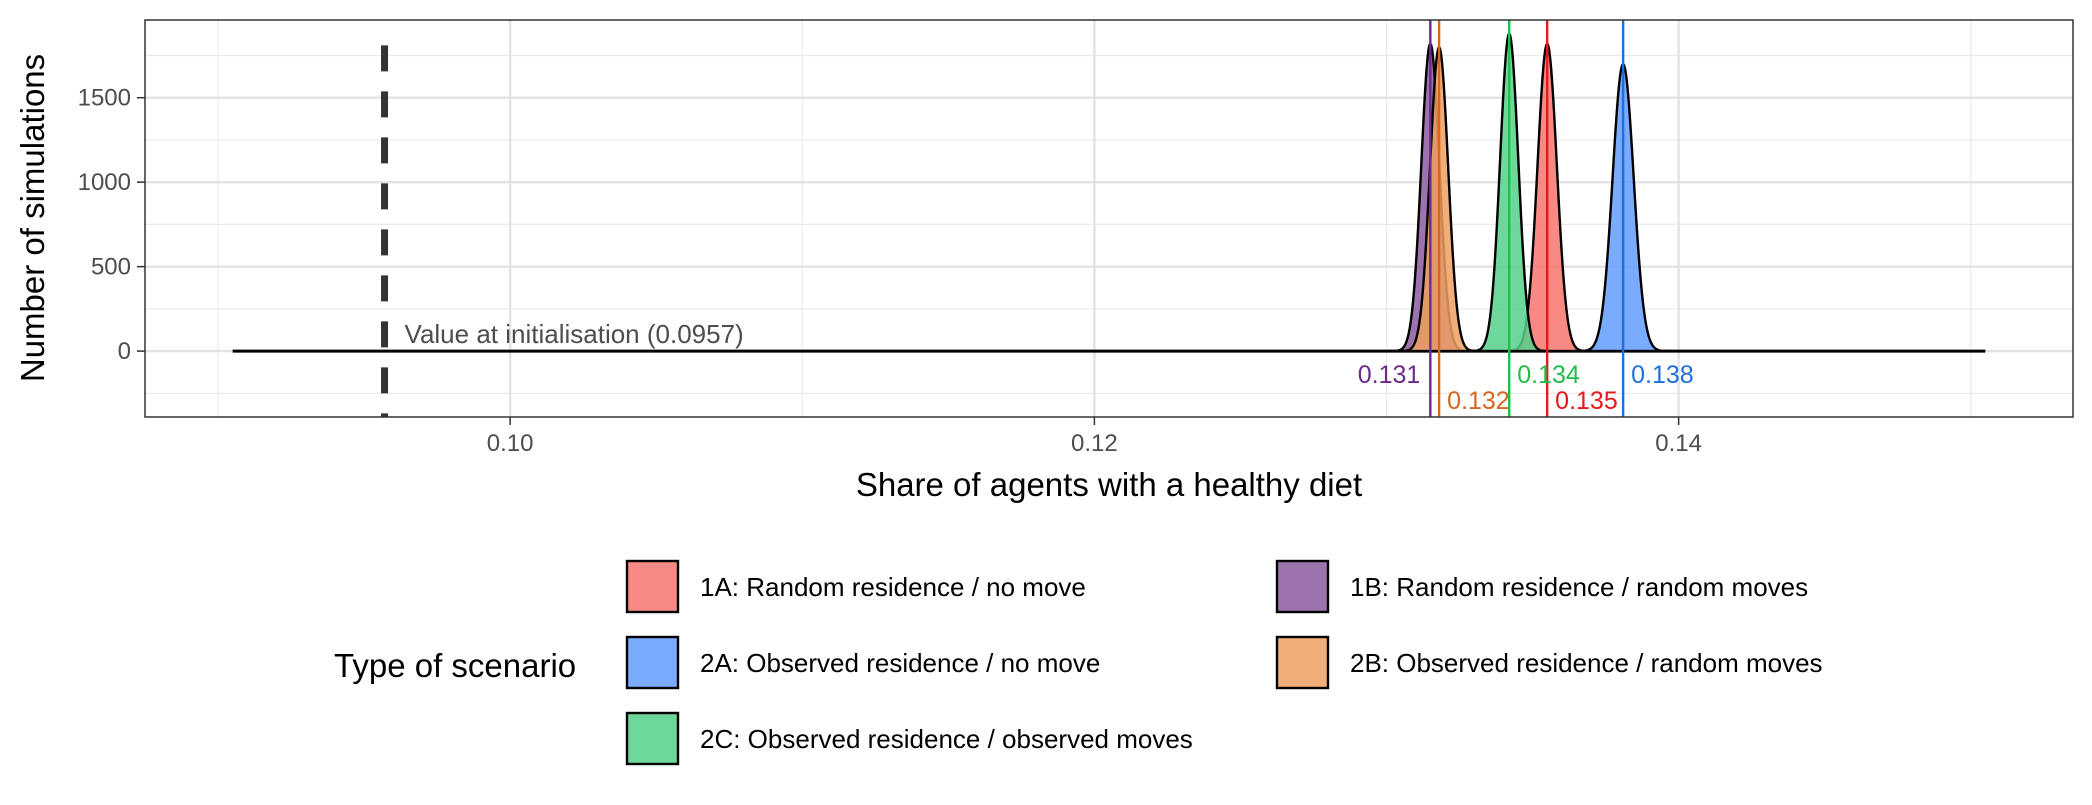 Image resolution: width=2092 pixels, height=805 pixels. Describe the element at coordinates (900, 663) in the screenshot. I see `legend-label: 2A: Observed residence / no move` at that location.